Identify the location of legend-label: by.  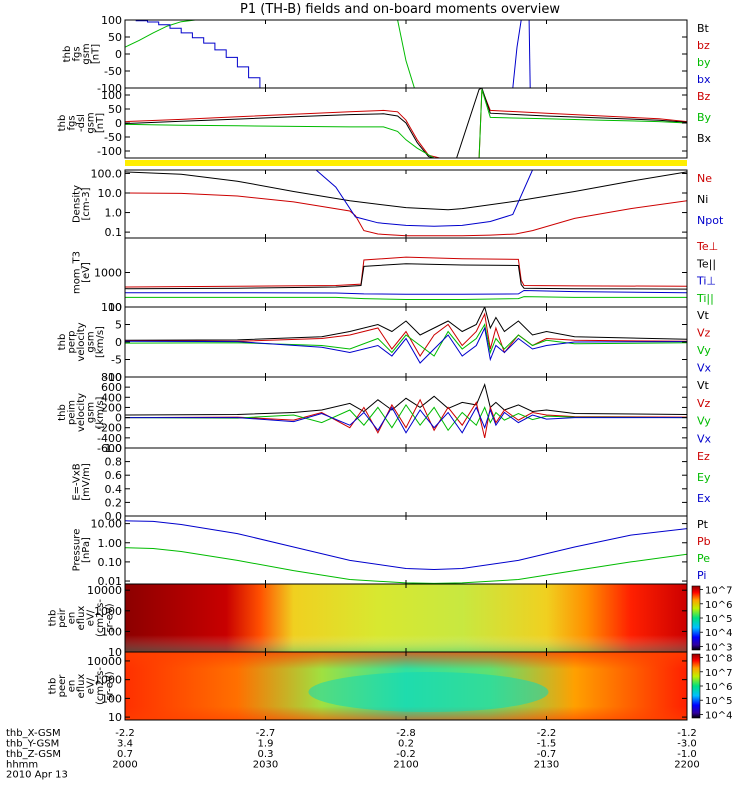
(704, 62).